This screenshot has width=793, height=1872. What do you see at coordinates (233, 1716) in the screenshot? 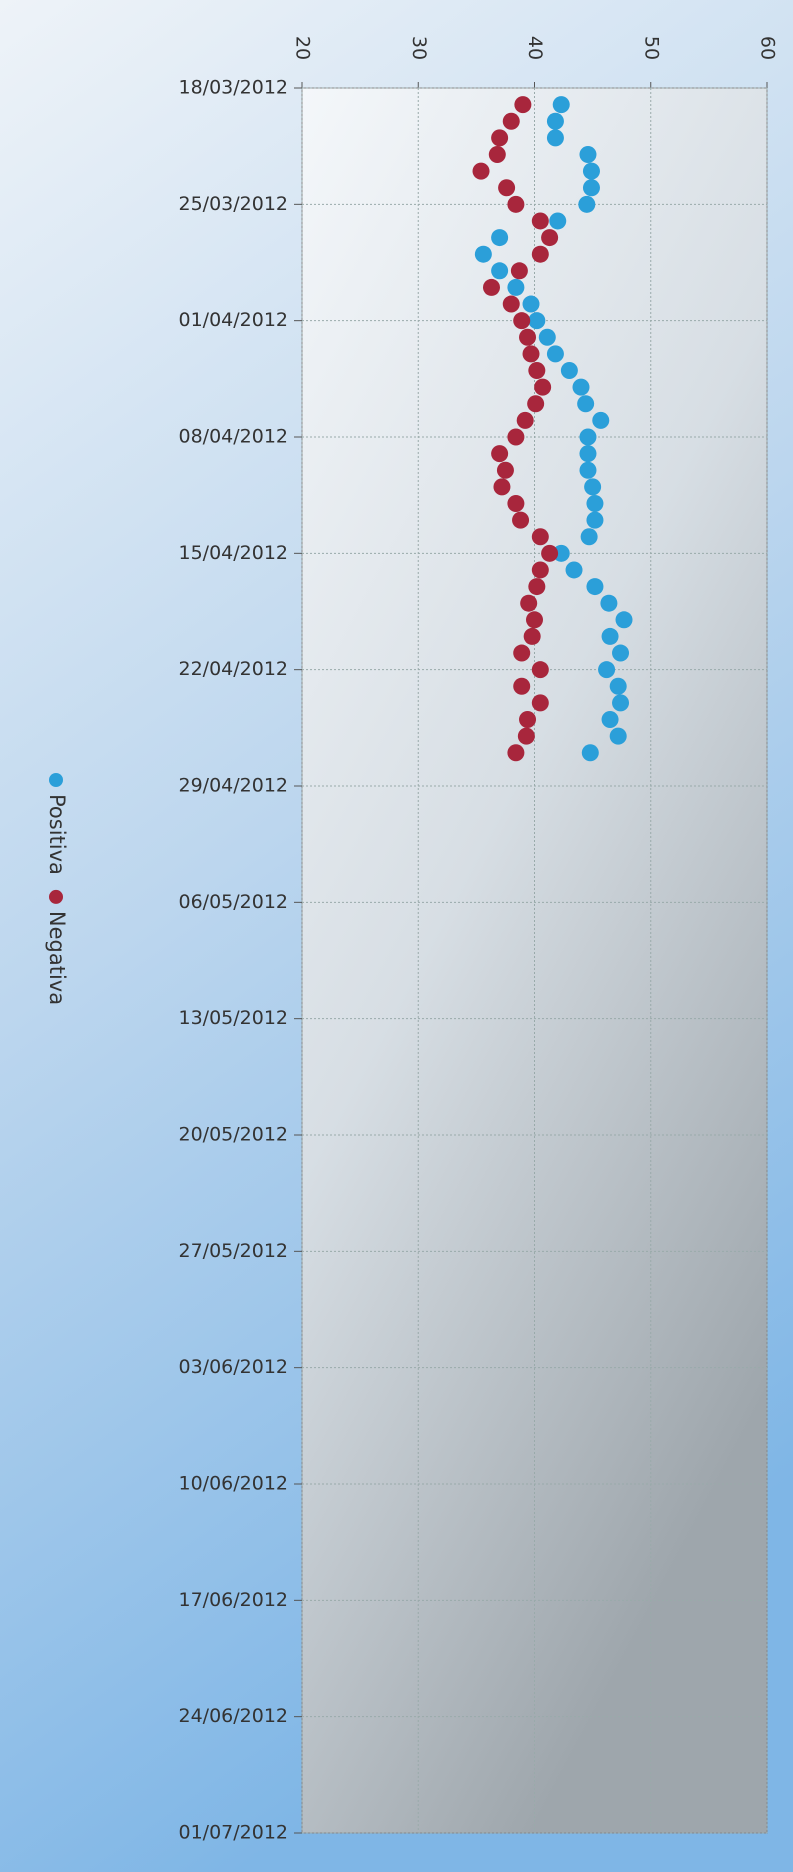
I see `x-tick-label: 24/06/2012` at bounding box center [233, 1716].